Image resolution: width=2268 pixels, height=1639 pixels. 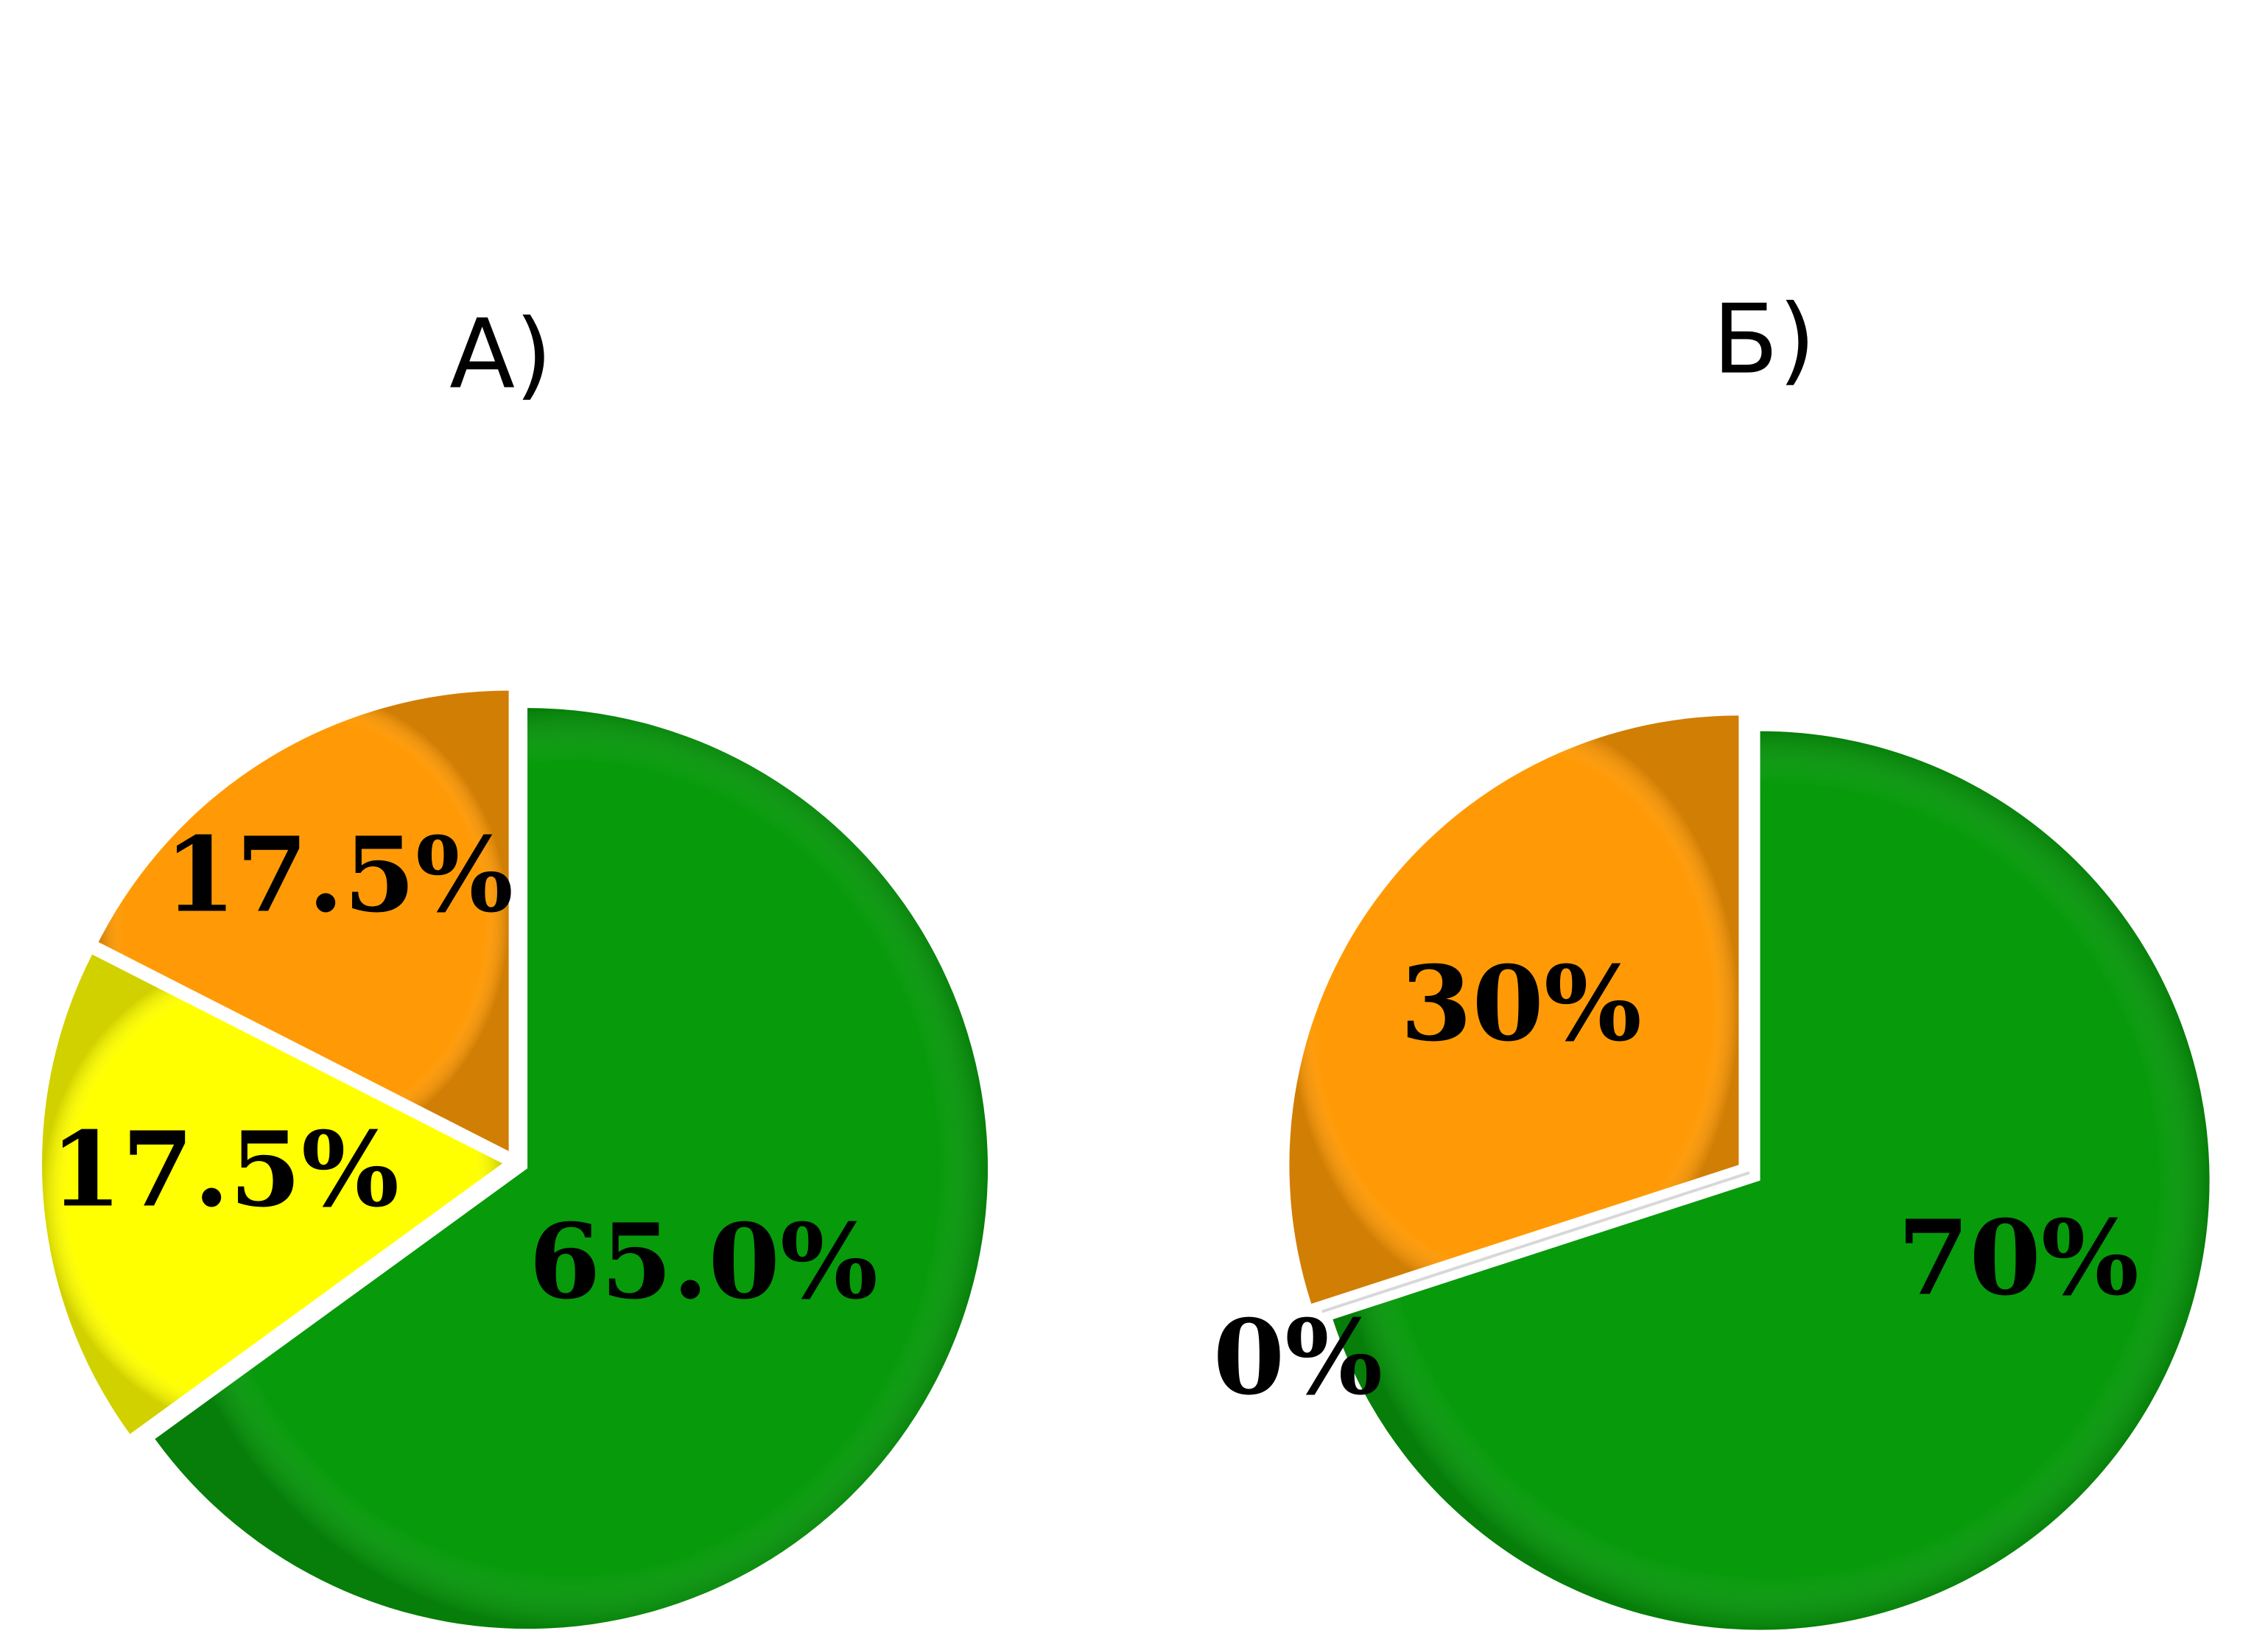 I want to click on chart-b-title: Б), so click(x=1764, y=340).